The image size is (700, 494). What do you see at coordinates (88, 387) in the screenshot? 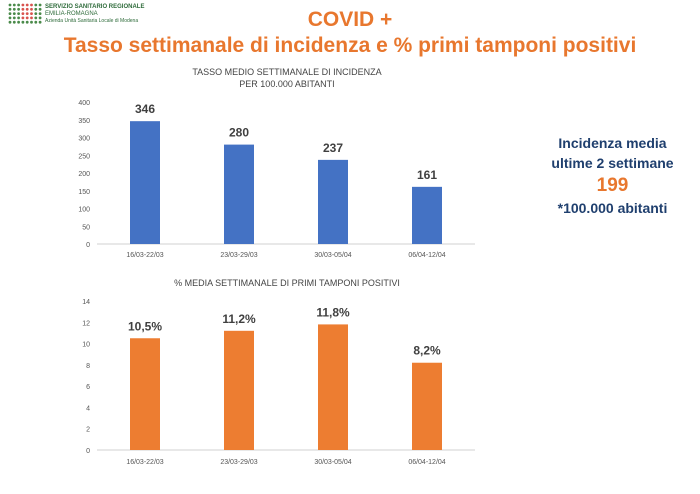
I see `y-tick-label: 6` at bounding box center [88, 387].